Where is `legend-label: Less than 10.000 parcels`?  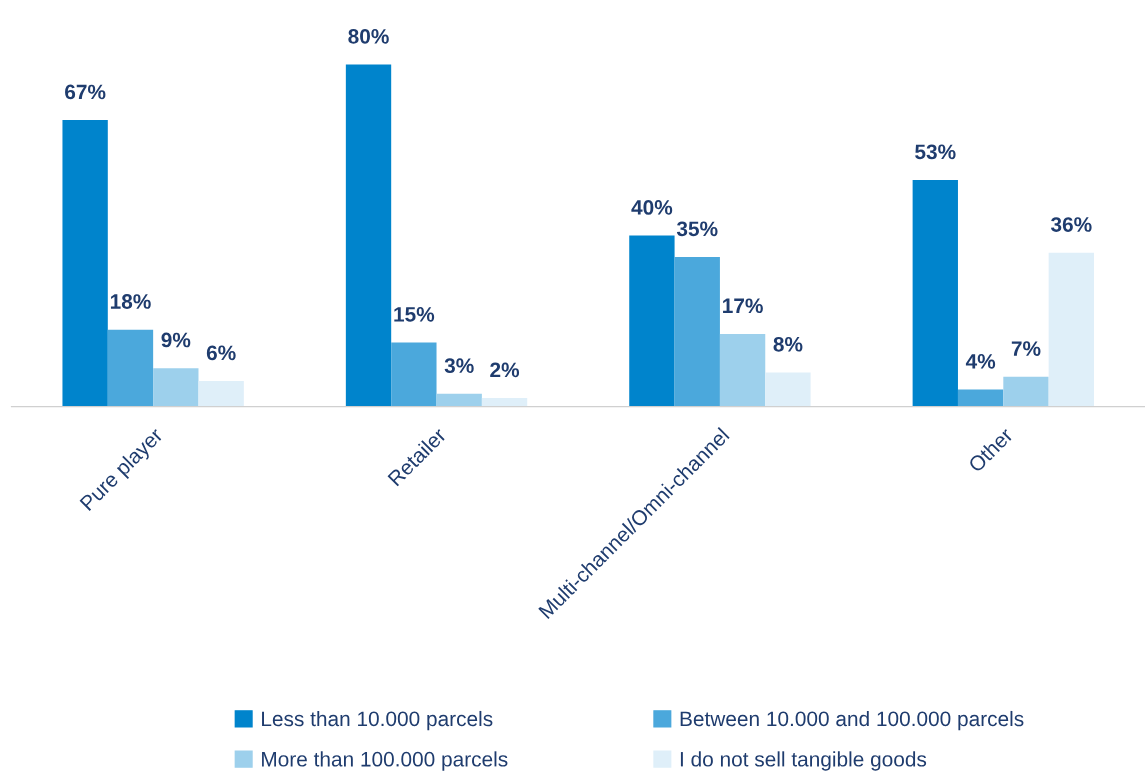
legend-label: Less than 10.000 parcels is located at coordinates (377, 720).